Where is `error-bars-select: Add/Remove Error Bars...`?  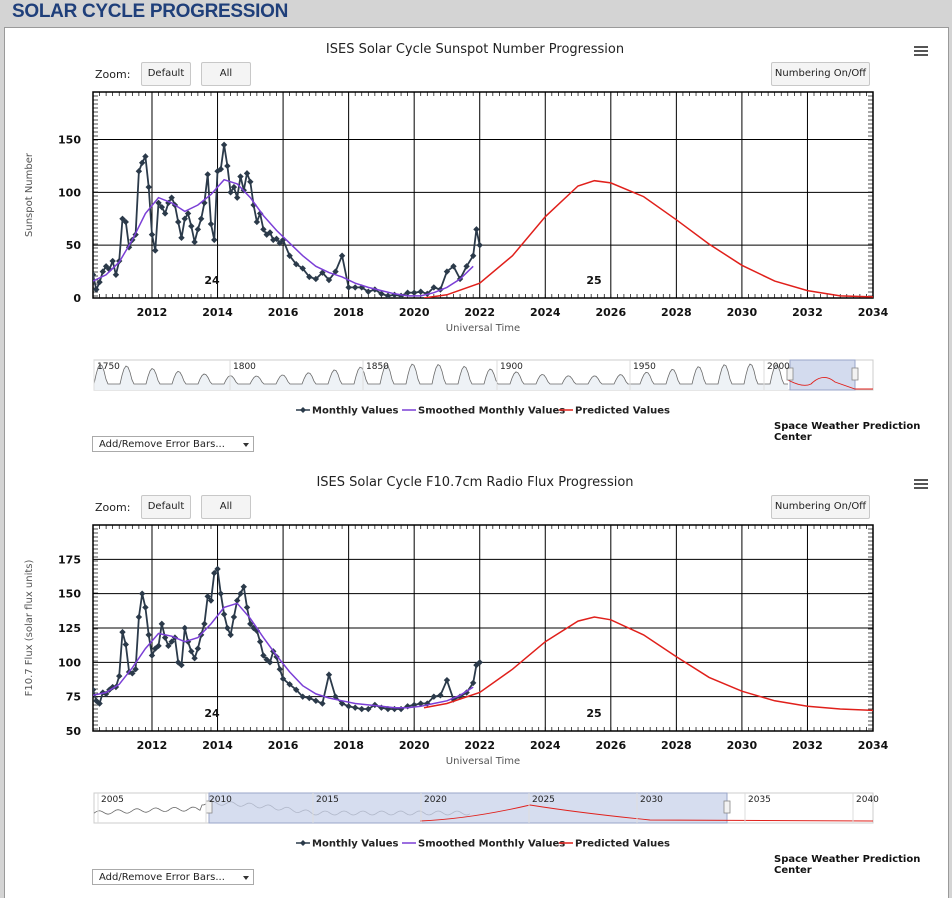 error-bars-select: Add/Remove Error Bars... is located at coordinates (173, 877).